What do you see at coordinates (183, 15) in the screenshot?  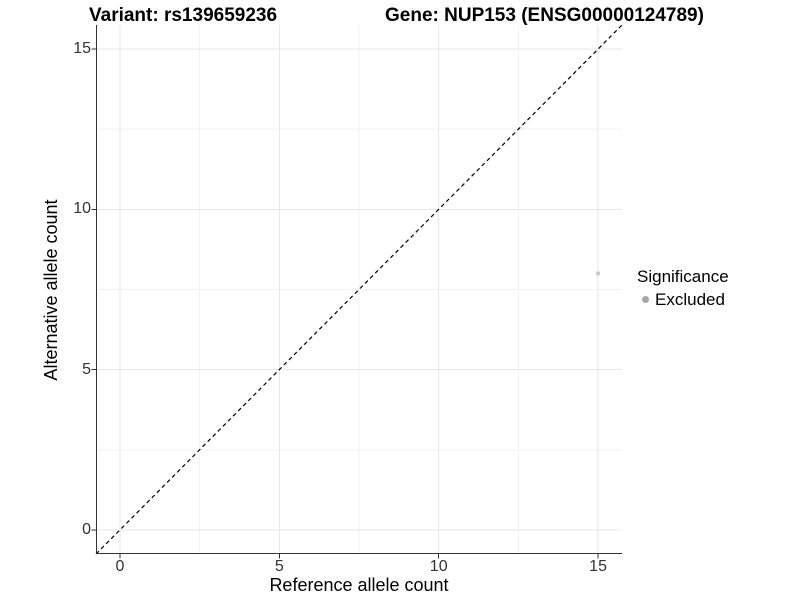 I see `plot-title-variant: Variant: rs139659236` at bounding box center [183, 15].